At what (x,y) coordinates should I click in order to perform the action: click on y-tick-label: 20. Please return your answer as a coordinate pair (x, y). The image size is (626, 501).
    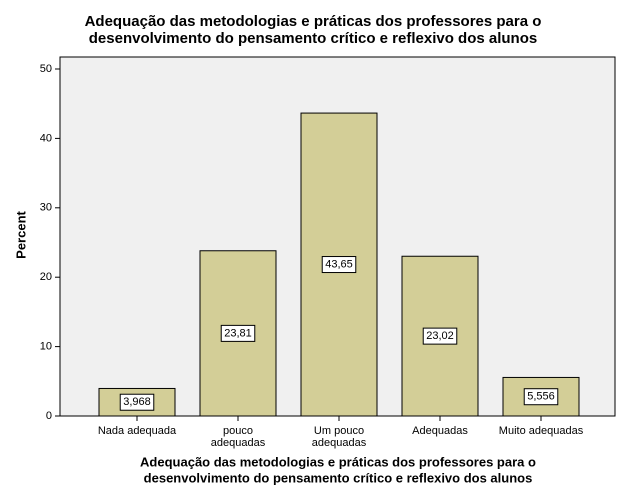
    Looking at the image, I should click on (46, 277).